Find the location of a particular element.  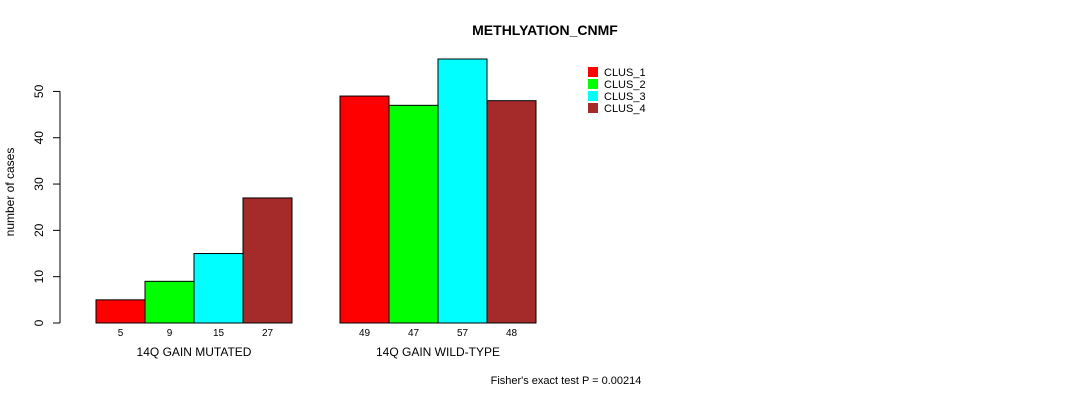

bar-value-label: 5 is located at coordinates (121, 333).